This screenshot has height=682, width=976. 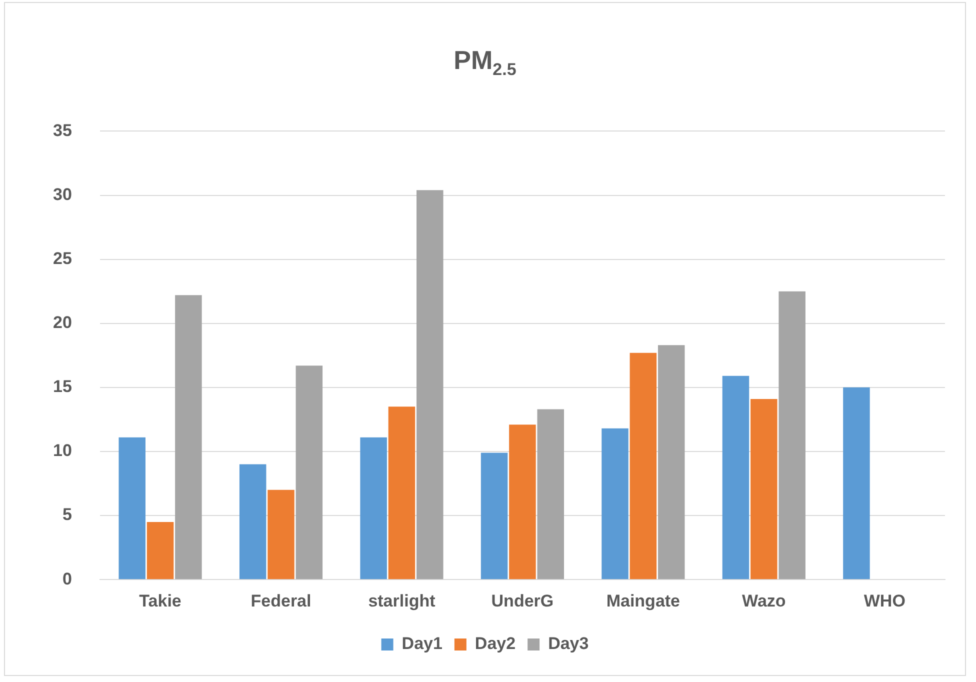 What do you see at coordinates (62, 130) in the screenshot?
I see `y-tick-label: 35` at bounding box center [62, 130].